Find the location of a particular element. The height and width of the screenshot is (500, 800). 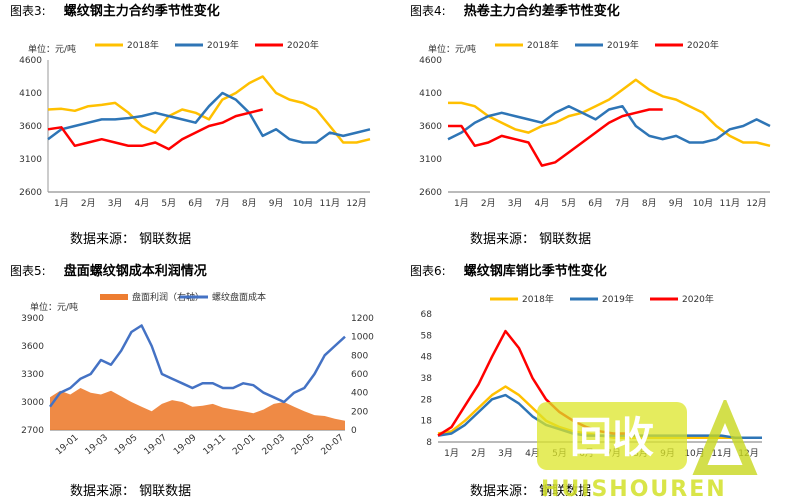

figure-number: 图表3: is located at coordinates (28, 11).